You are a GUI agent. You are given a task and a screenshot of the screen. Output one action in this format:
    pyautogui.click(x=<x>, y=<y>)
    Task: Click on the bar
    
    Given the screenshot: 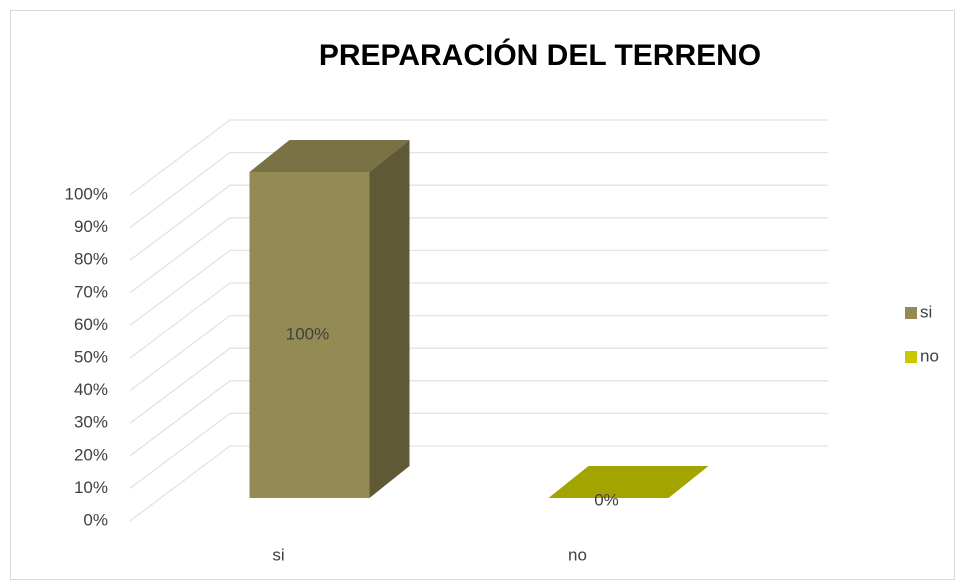 What is the action you would take?
    pyautogui.click(x=309, y=335)
    